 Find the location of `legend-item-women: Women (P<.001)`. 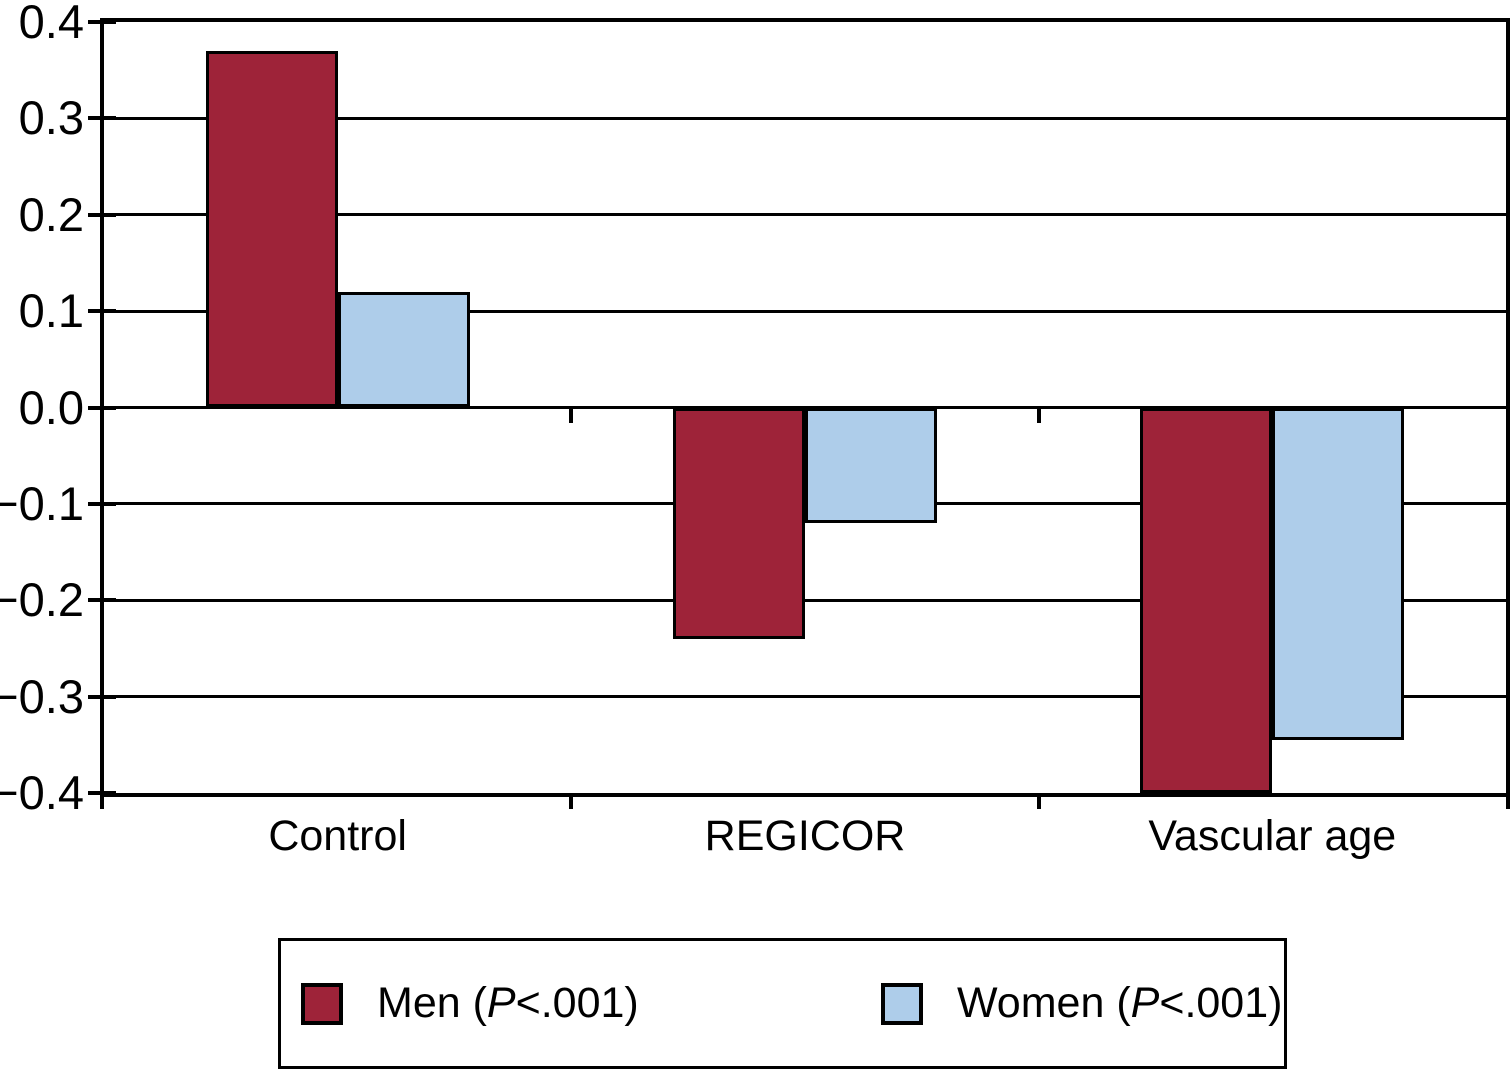

legend-item-women: Women (P<.001) is located at coordinates (1081, 1003).